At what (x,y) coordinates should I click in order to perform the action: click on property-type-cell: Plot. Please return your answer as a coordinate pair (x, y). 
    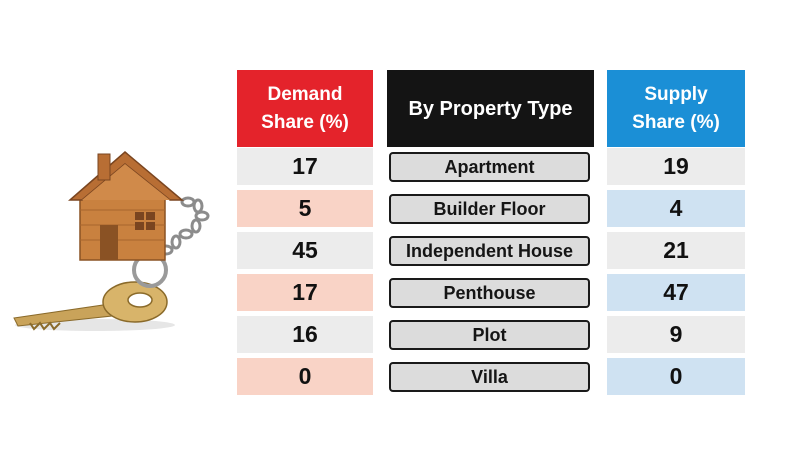
    Looking at the image, I should click on (489, 335).